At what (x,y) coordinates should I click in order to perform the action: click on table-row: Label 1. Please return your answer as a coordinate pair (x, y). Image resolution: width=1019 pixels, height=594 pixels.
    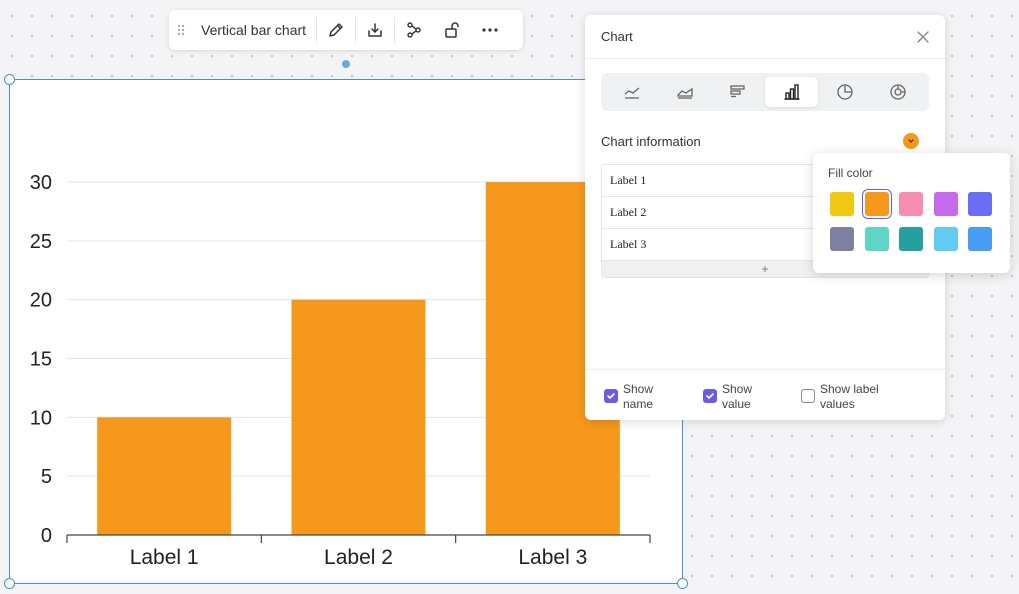
    Looking at the image, I should click on (765, 181).